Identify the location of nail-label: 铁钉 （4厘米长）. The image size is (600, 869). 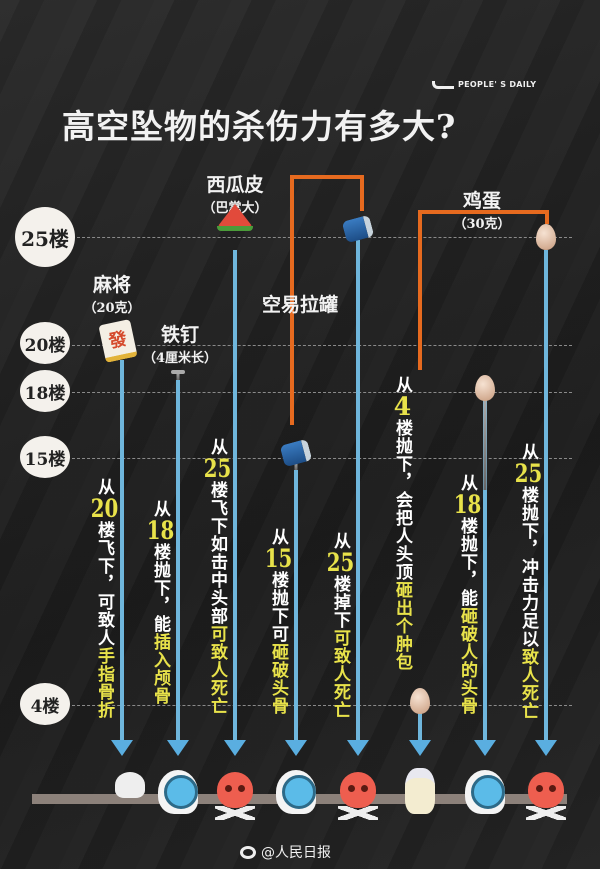
(180, 345).